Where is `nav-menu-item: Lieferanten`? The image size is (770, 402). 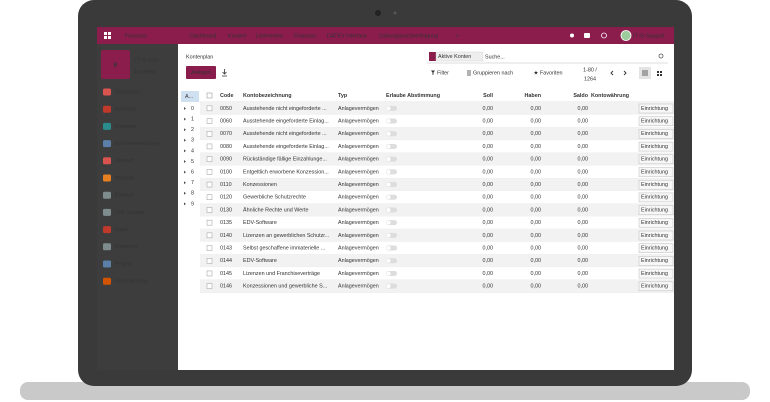 nav-menu-item: Lieferanten is located at coordinates (269, 36).